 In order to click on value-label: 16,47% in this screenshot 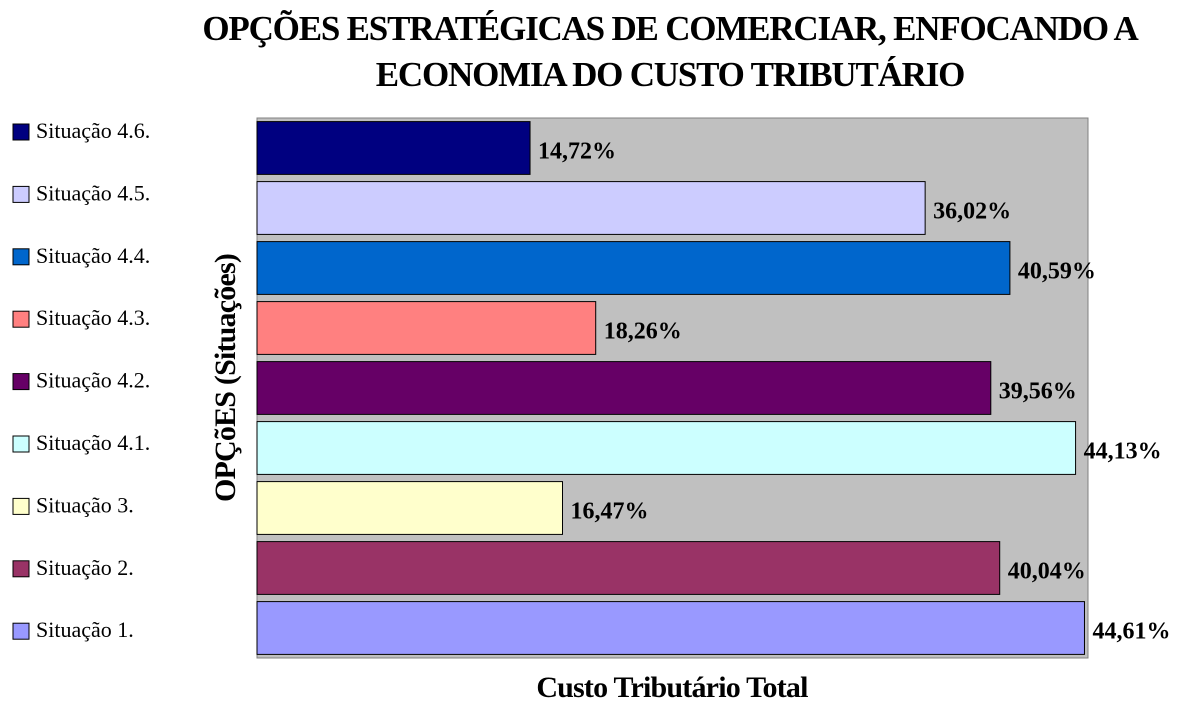, I will do `click(610, 512)`.